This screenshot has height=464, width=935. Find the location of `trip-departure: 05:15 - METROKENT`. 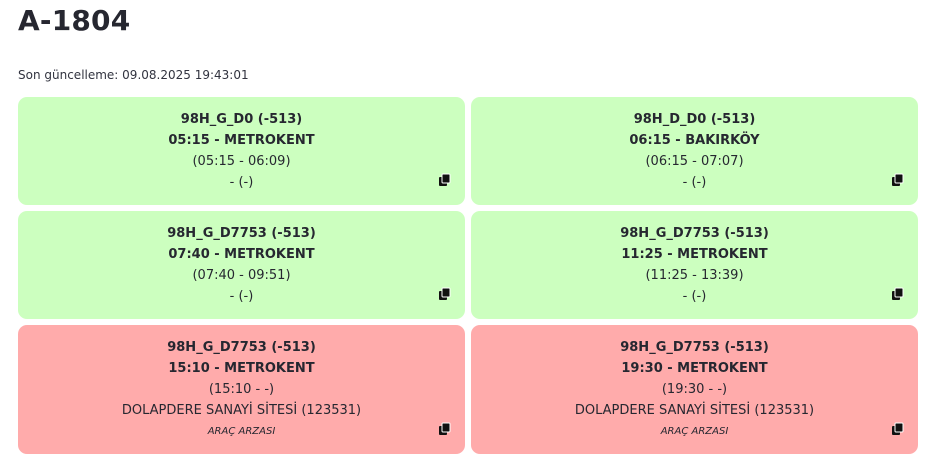

trip-departure: 05:15 - METROKENT is located at coordinates (241, 140).